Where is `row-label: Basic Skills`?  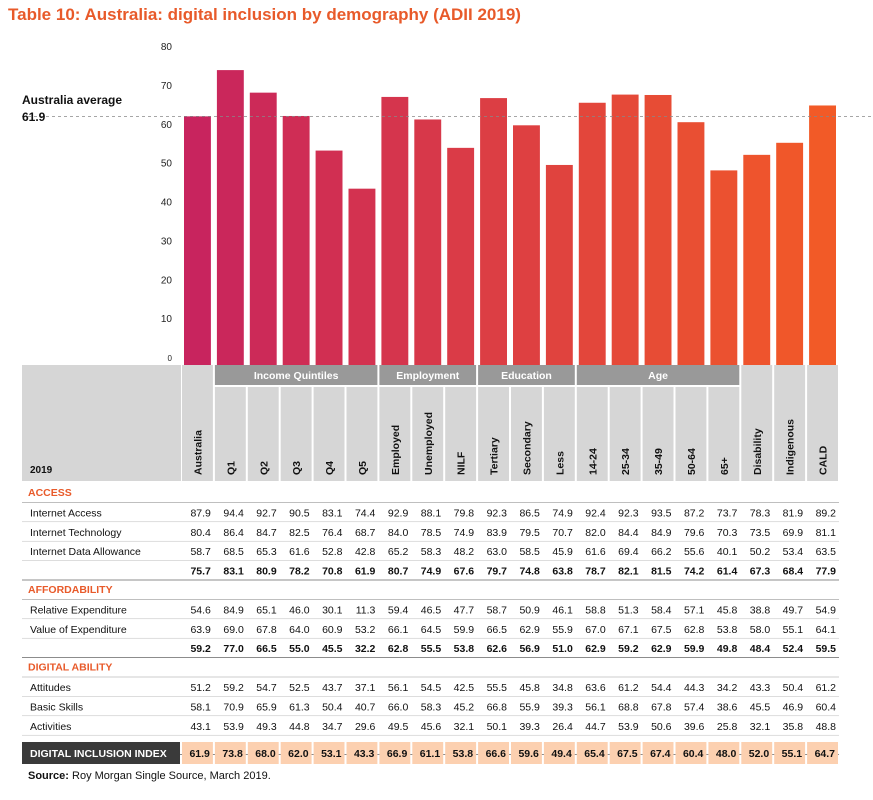
row-label: Basic Skills is located at coordinates (56, 707).